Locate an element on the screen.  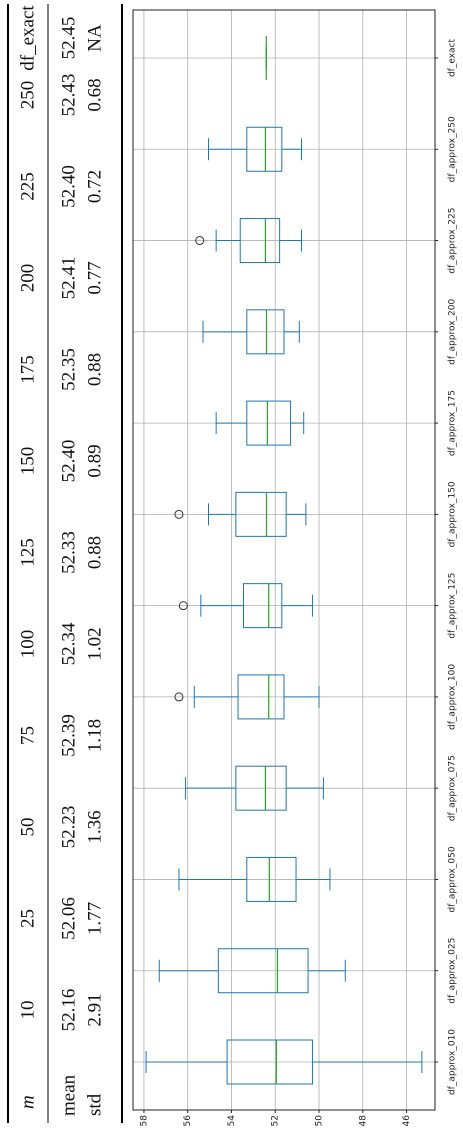
table-cell: 0.68 is located at coordinates (94, 94).